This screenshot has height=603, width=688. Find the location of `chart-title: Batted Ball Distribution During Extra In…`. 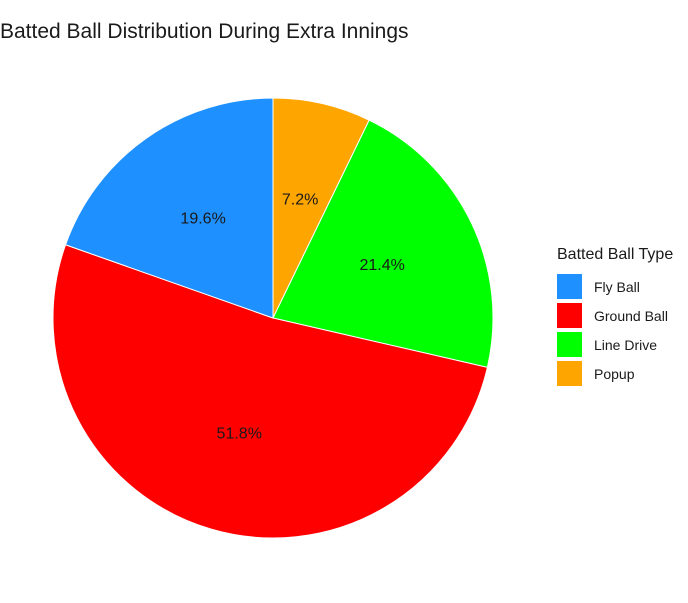

chart-title: Batted Ball Distribution During Extra In… is located at coordinates (204, 31).